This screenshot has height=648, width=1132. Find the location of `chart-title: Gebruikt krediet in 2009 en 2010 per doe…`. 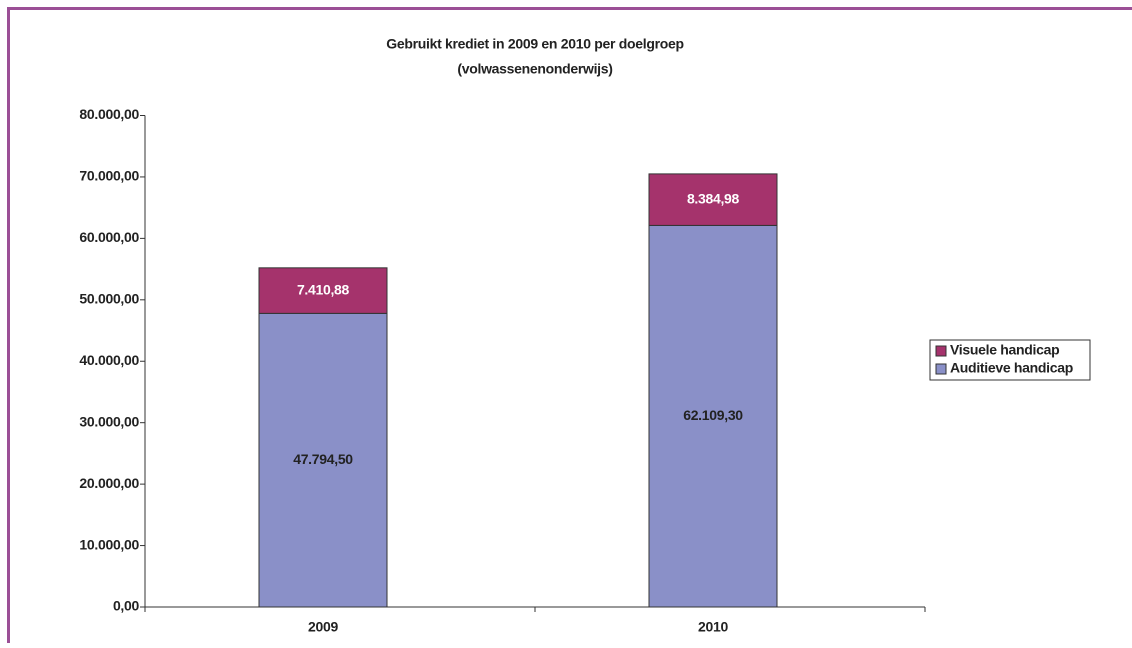

chart-title: Gebruikt krediet in 2009 en 2010 per doe… is located at coordinates (534, 44).